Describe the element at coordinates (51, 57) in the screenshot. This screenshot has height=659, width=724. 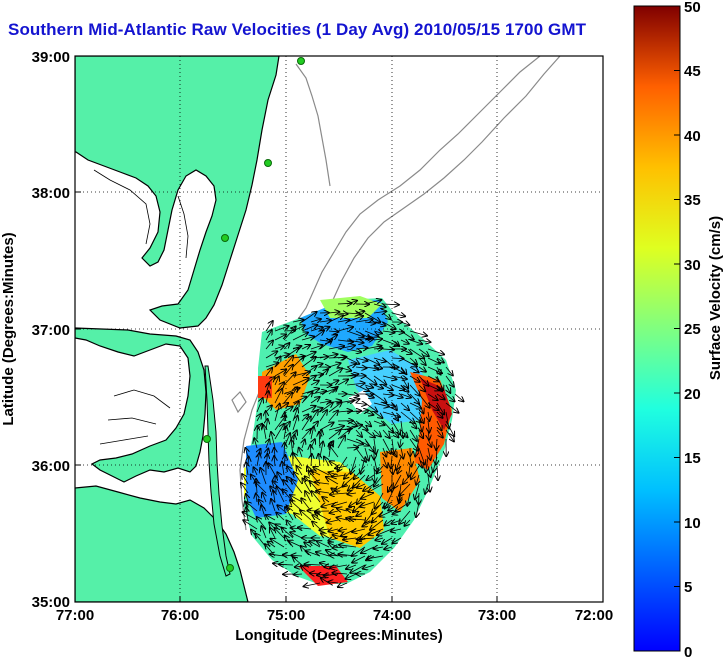
I see `y-tick-label: 39:00` at that location.